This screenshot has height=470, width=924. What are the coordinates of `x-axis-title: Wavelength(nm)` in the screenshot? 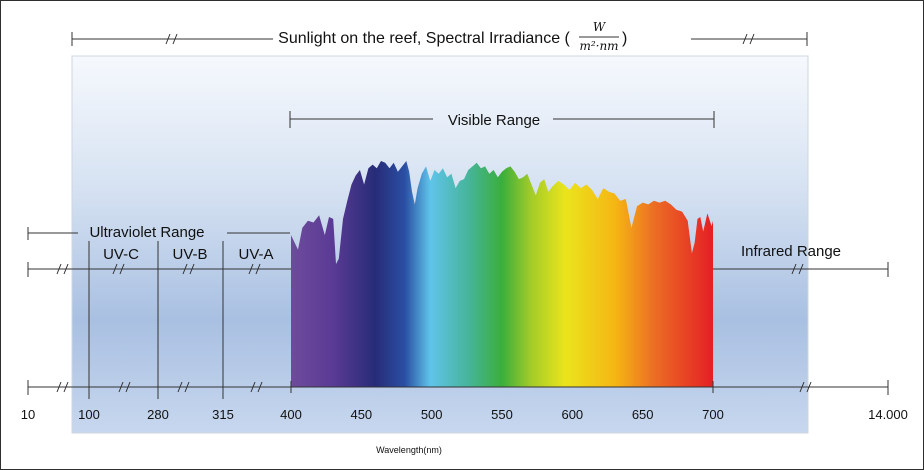 It's located at (409, 450).